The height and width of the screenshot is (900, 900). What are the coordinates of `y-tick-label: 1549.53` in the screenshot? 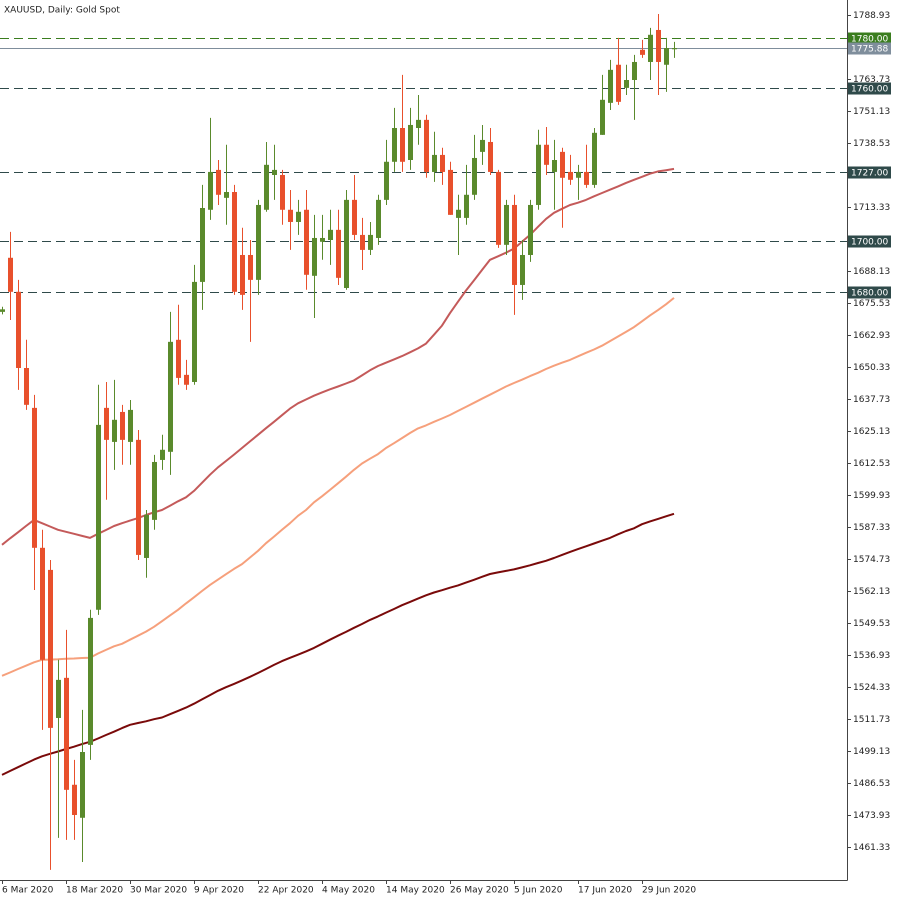 It's located at (871, 624).